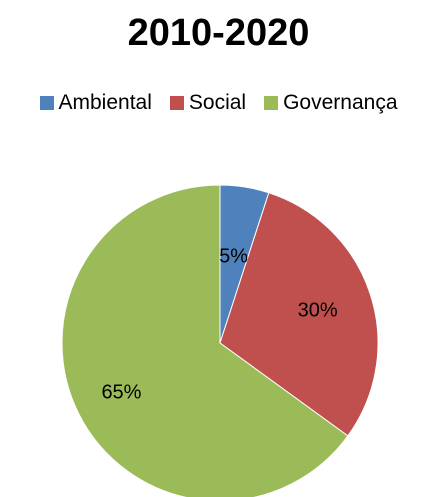  I want to click on legend: Ambiental Social Governança, so click(218, 103).